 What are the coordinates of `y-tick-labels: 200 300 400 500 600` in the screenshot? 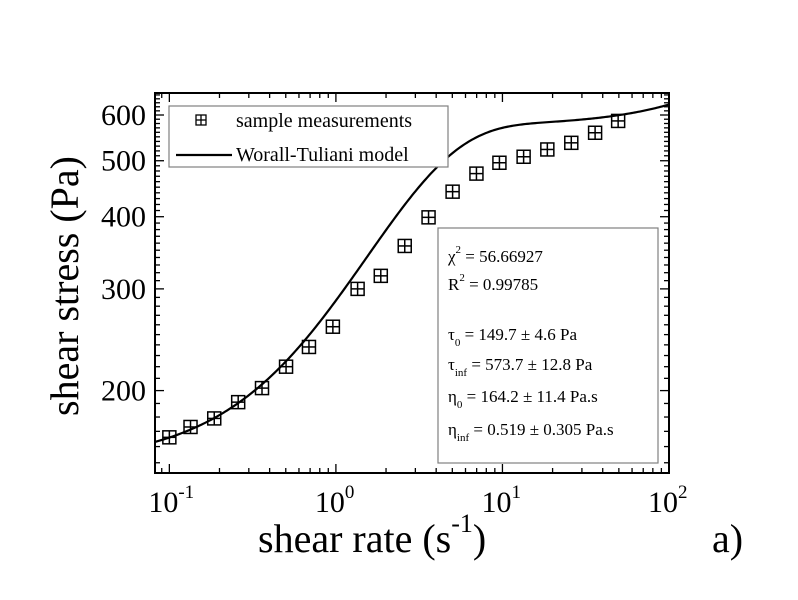 It's located at (123, 253).